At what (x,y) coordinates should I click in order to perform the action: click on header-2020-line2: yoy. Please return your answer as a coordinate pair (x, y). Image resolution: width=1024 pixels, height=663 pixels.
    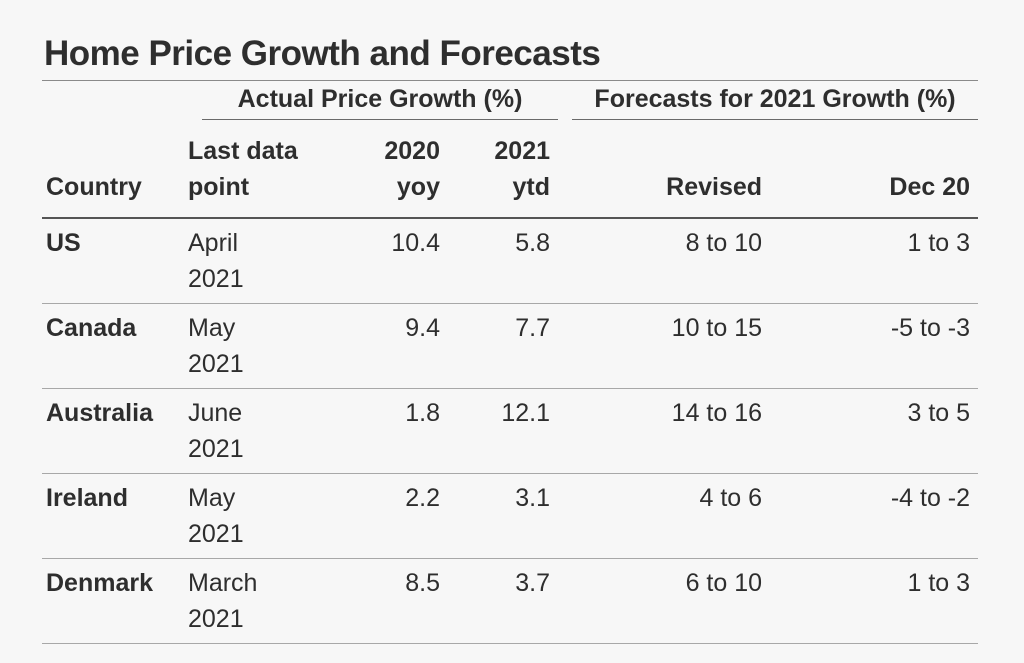
    Looking at the image, I should click on (418, 187).